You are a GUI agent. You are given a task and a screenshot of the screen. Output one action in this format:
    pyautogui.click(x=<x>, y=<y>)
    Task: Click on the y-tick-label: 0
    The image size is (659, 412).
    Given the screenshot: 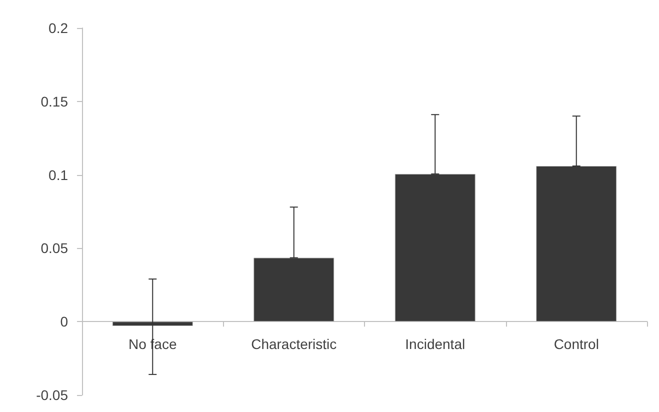 What is the action you would take?
    pyautogui.click(x=64, y=322)
    